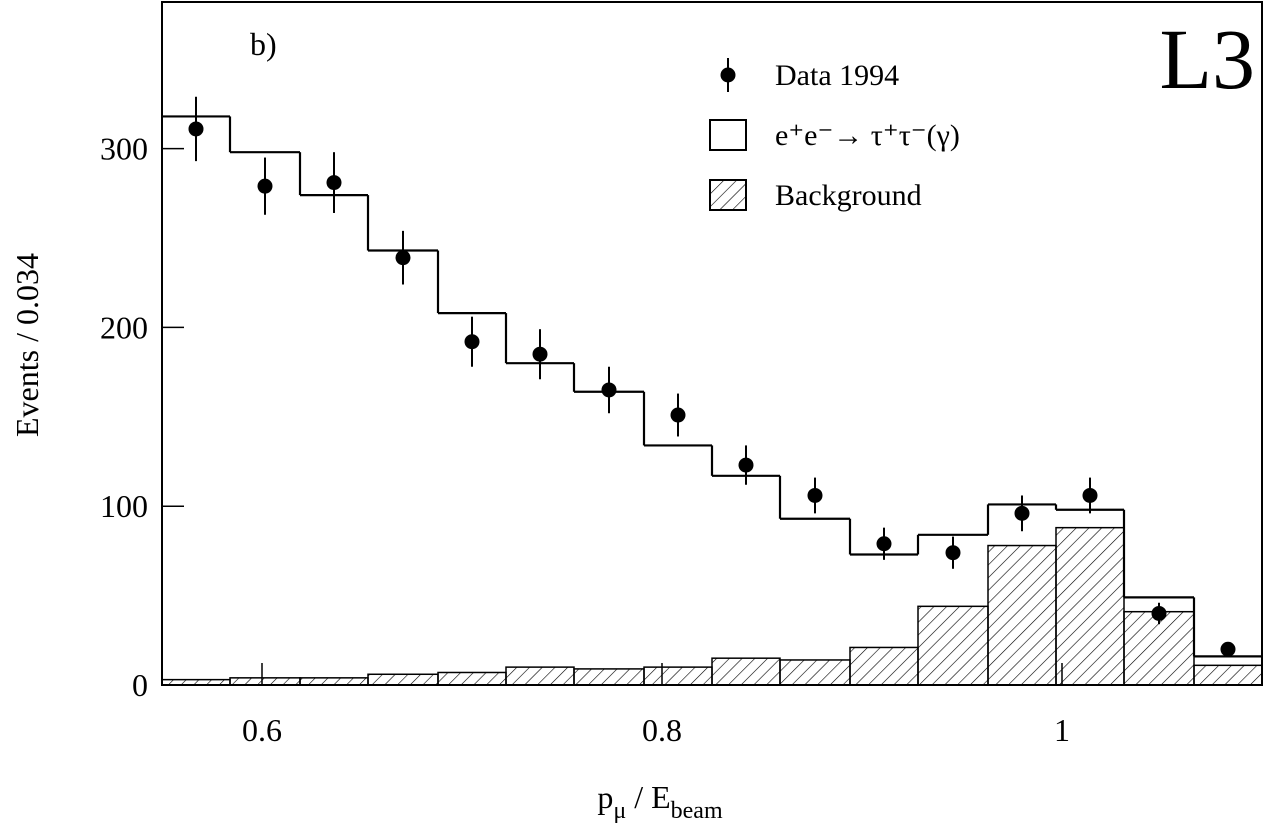 This screenshot has height=830, width=1267. I want to click on x-label-part: μ, so click(619, 811).